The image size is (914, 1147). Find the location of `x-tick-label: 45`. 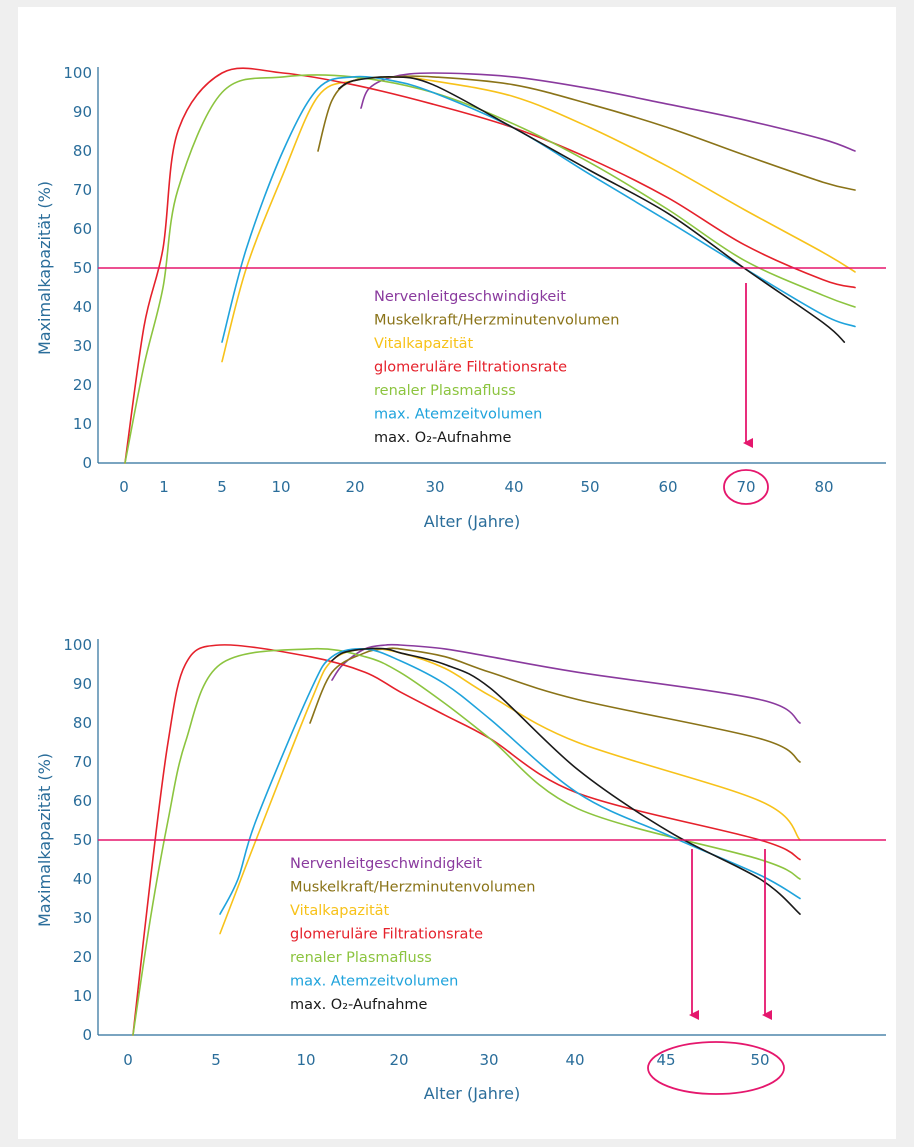

x-tick-label: 45 is located at coordinates (665, 1060).